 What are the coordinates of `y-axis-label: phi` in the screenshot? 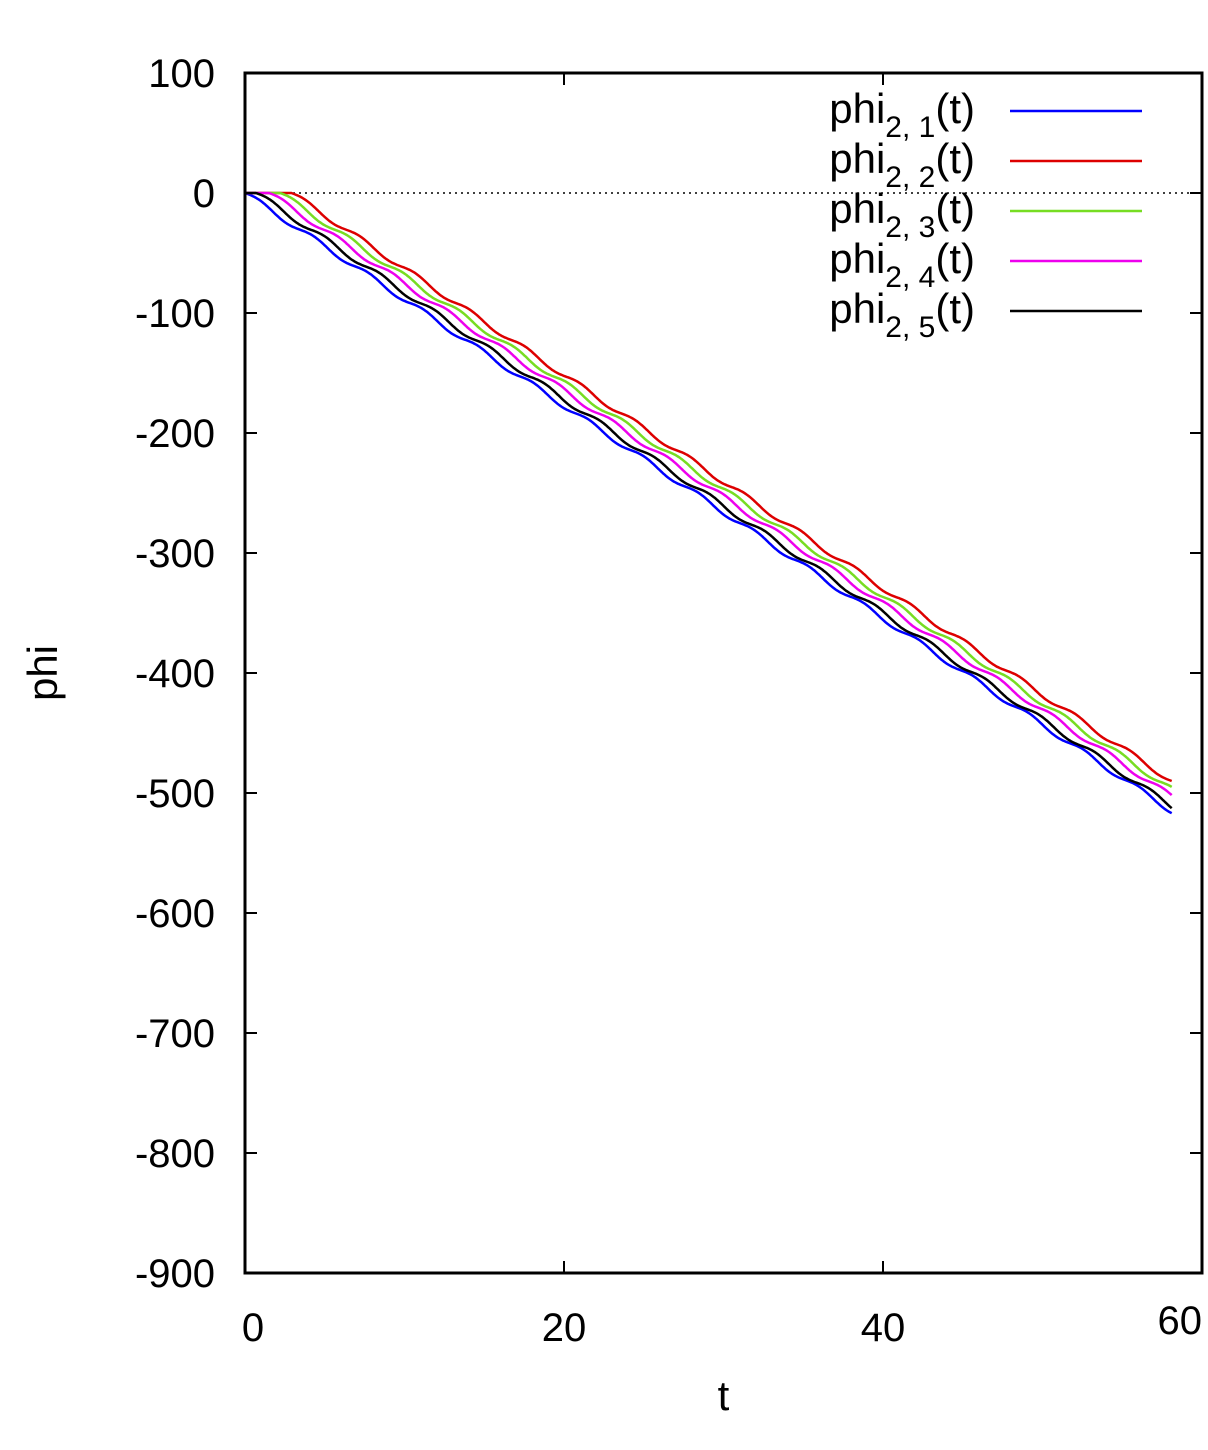 It's located at (42, 673).